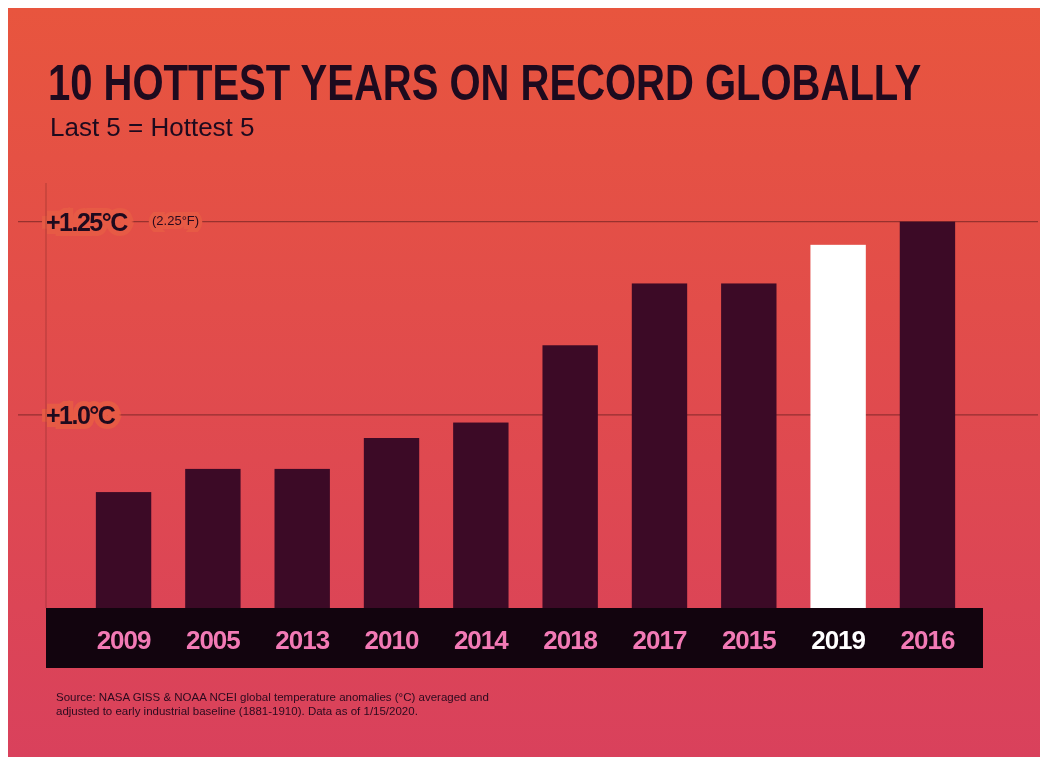  What do you see at coordinates (87, 221) in the screenshot?
I see `y-tick-label: +1.25°C` at bounding box center [87, 221].